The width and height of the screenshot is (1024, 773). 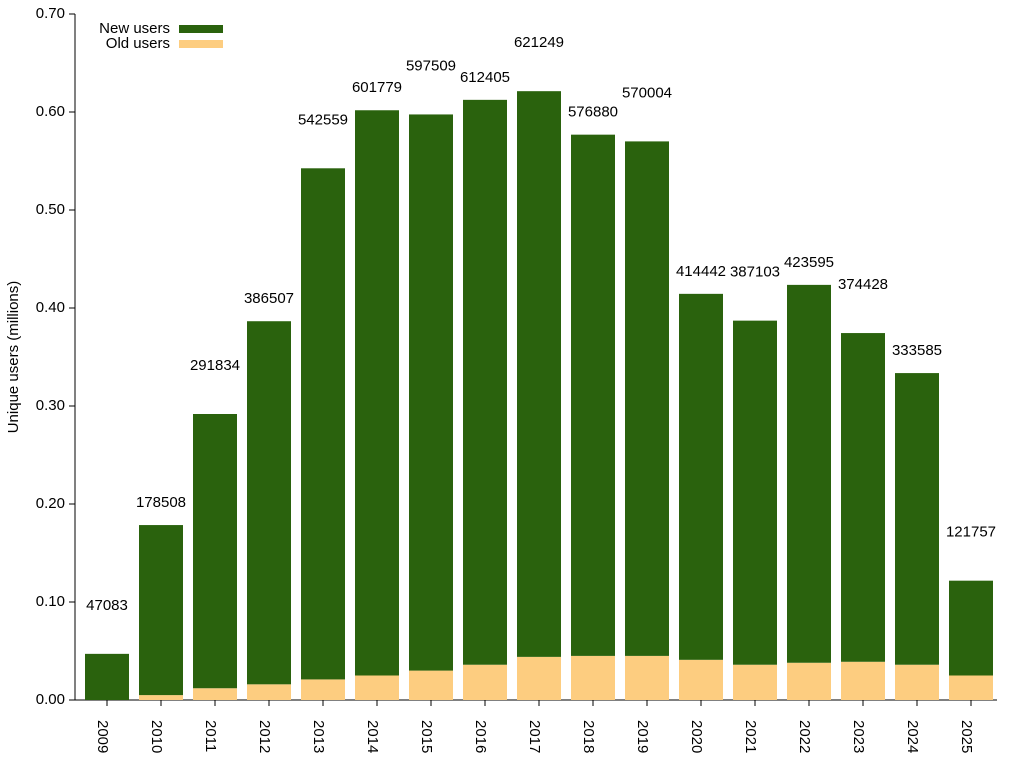 What do you see at coordinates (431, 65) in the screenshot?
I see `data-label: 597509` at bounding box center [431, 65].